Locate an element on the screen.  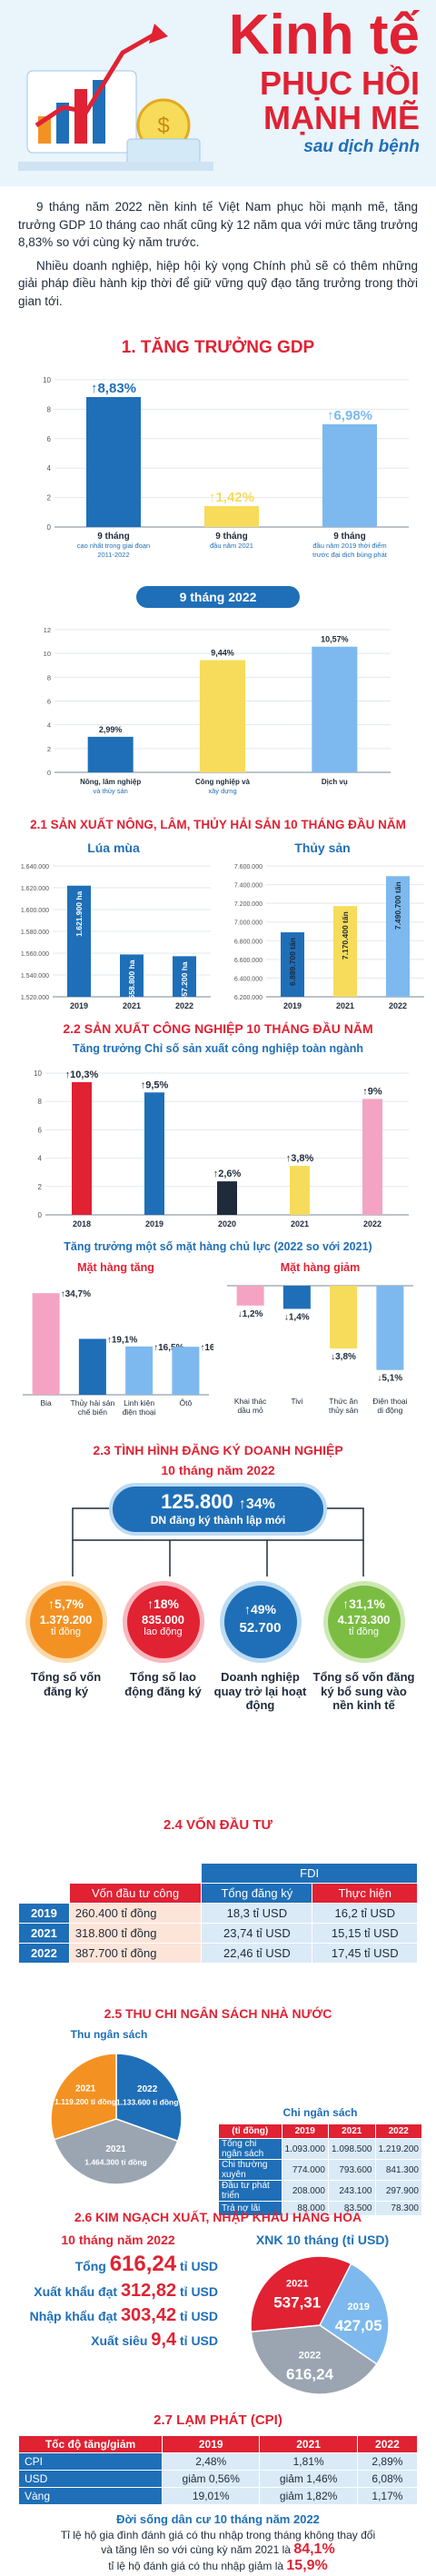
spending-value: 243.100 is located at coordinates (352, 2191).